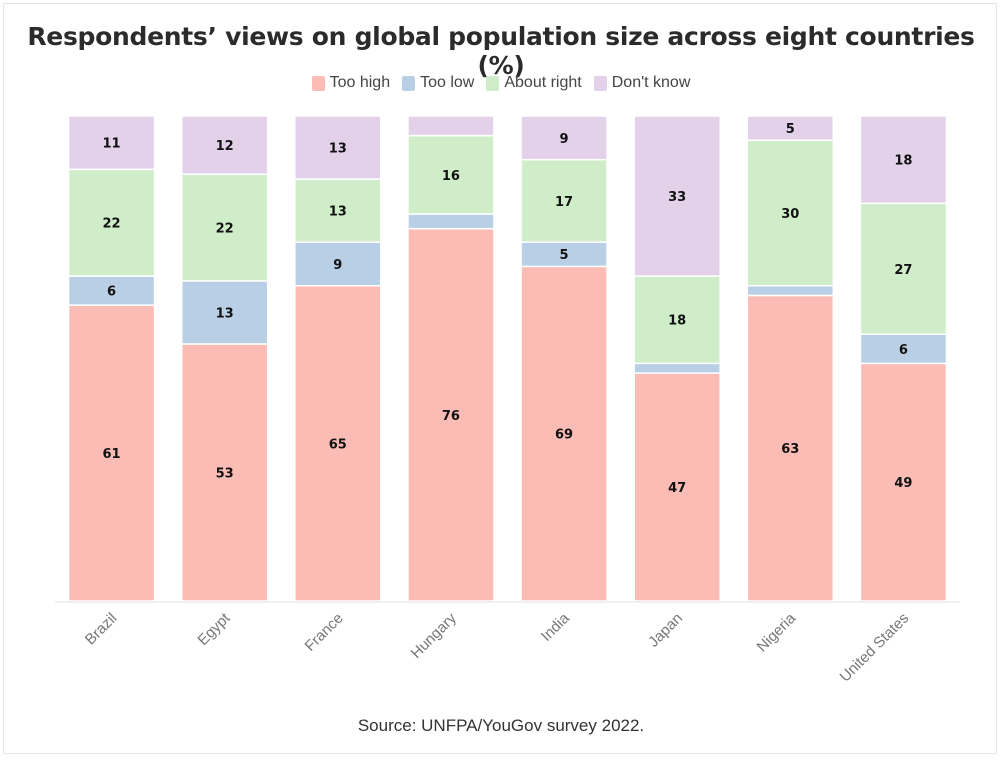 The height and width of the screenshot is (760, 1002). I want to click on data-label-hungary-too-high: 76, so click(451, 416).